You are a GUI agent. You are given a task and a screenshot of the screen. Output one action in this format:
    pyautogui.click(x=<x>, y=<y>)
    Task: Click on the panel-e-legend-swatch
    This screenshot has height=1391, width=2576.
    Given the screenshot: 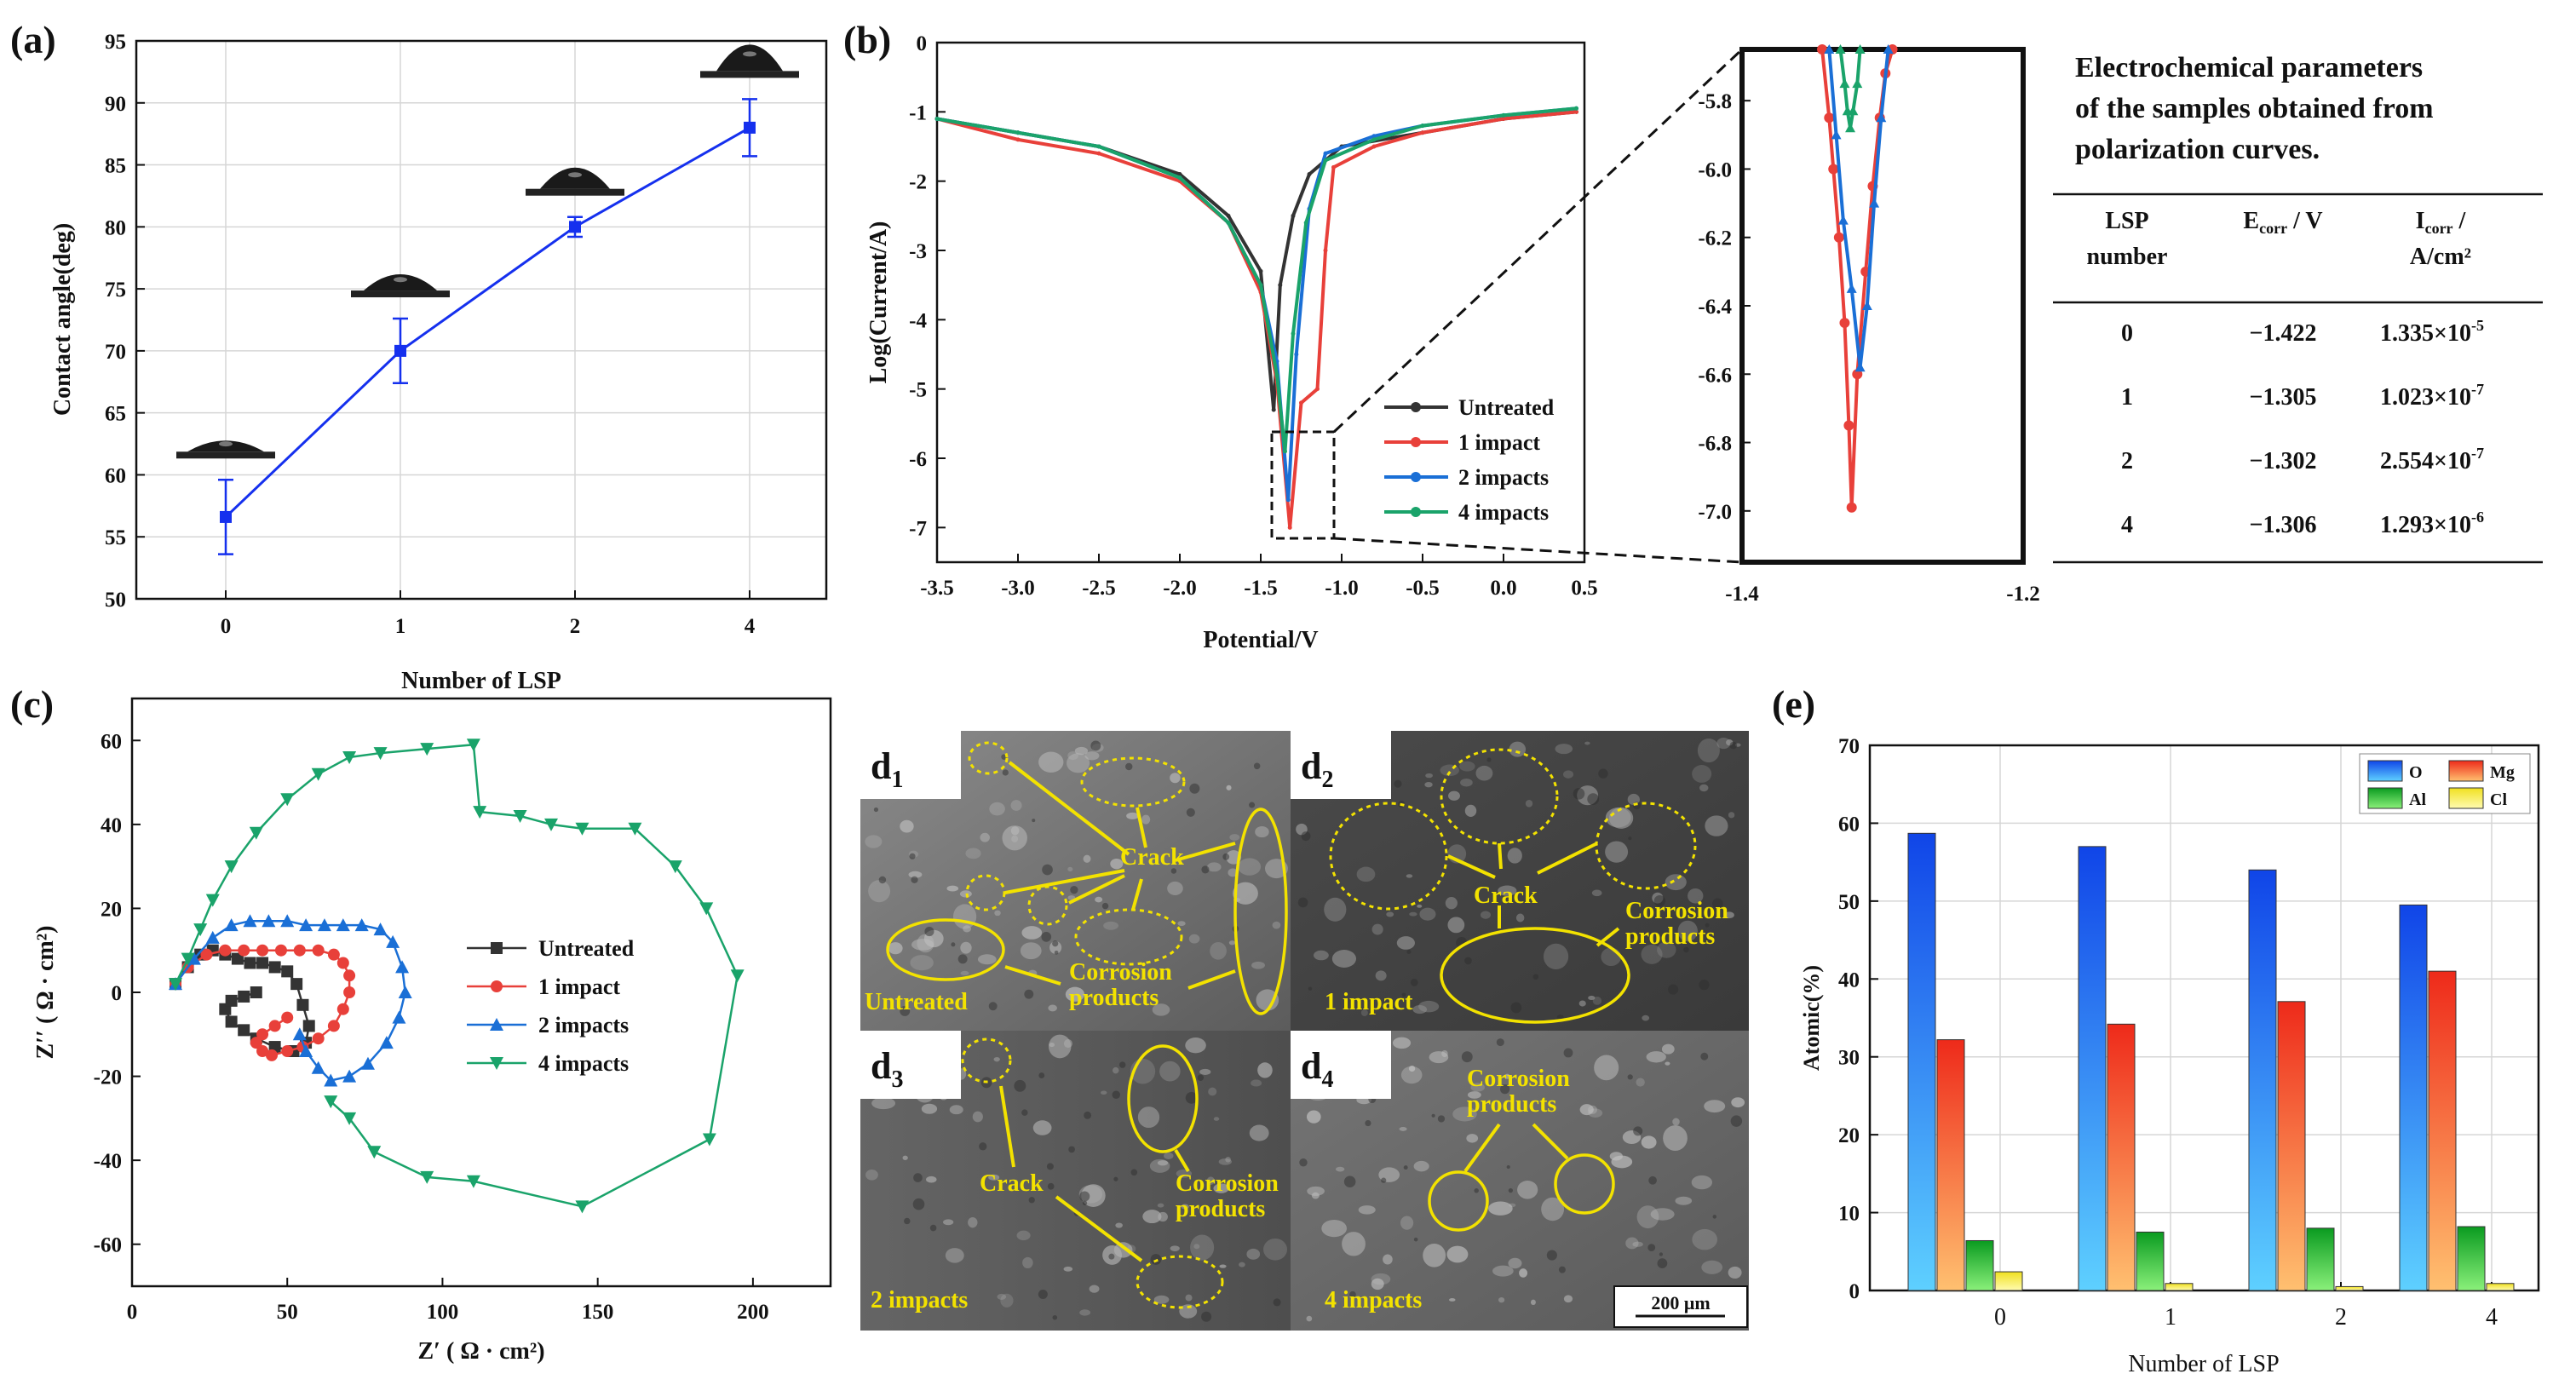 What is the action you would take?
    pyautogui.click(x=2466, y=798)
    